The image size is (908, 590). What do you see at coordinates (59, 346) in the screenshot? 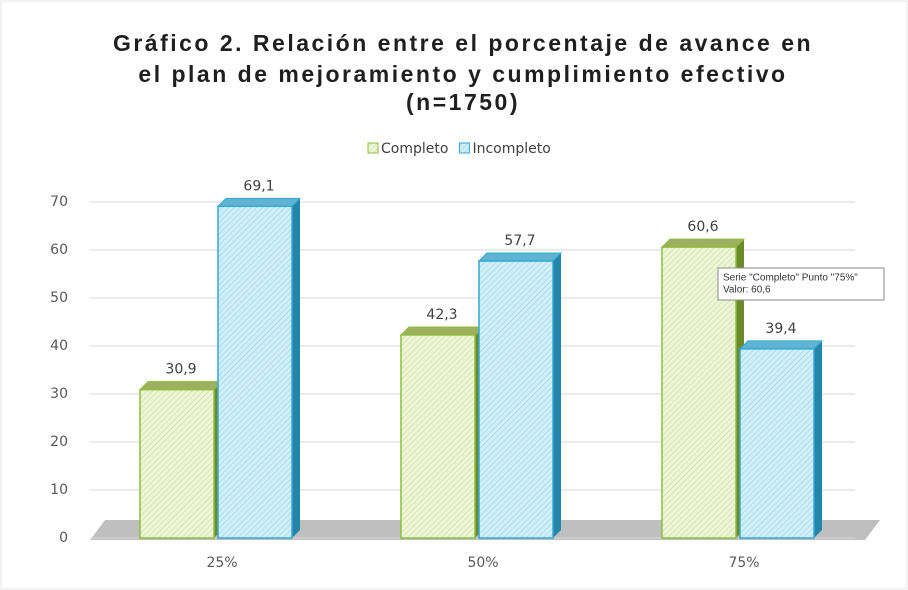
I see `y-tick-label: 40` at bounding box center [59, 346].